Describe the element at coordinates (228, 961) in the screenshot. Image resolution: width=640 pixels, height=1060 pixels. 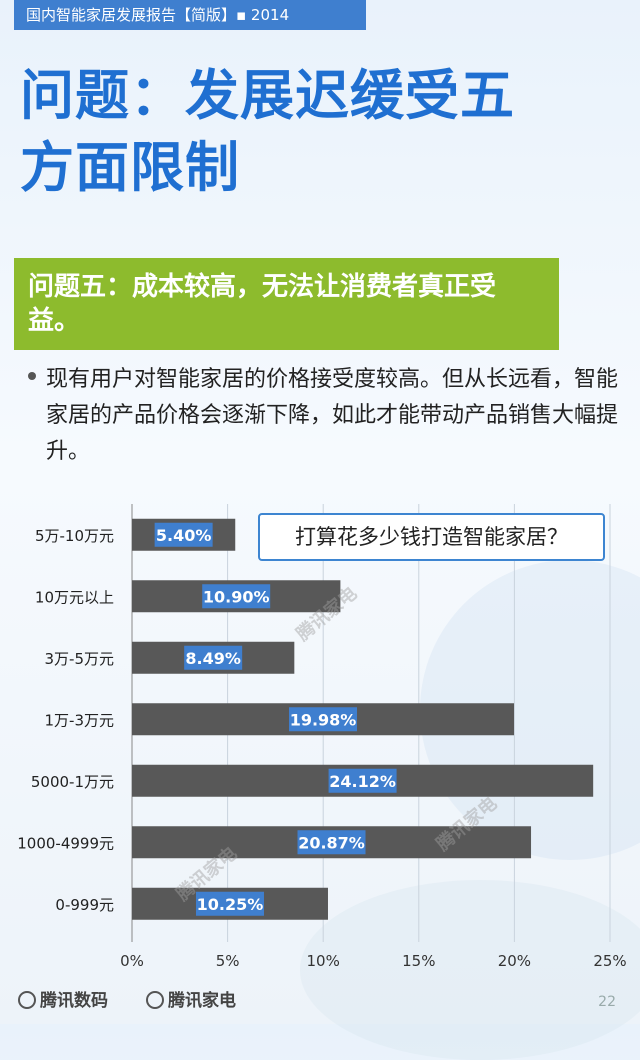
I see `x-tick-label: 5%` at that location.